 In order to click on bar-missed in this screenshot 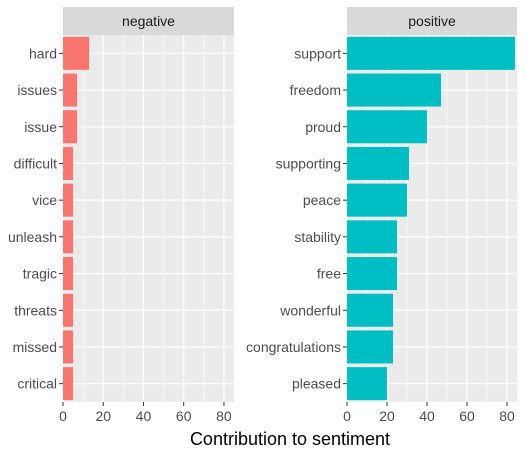, I will do `click(68, 347)`.